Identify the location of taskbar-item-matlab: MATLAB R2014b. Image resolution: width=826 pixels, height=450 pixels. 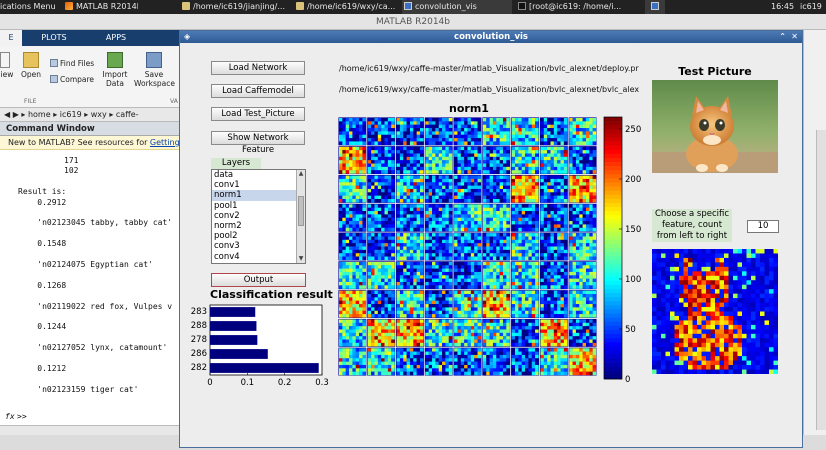
(100, 7).